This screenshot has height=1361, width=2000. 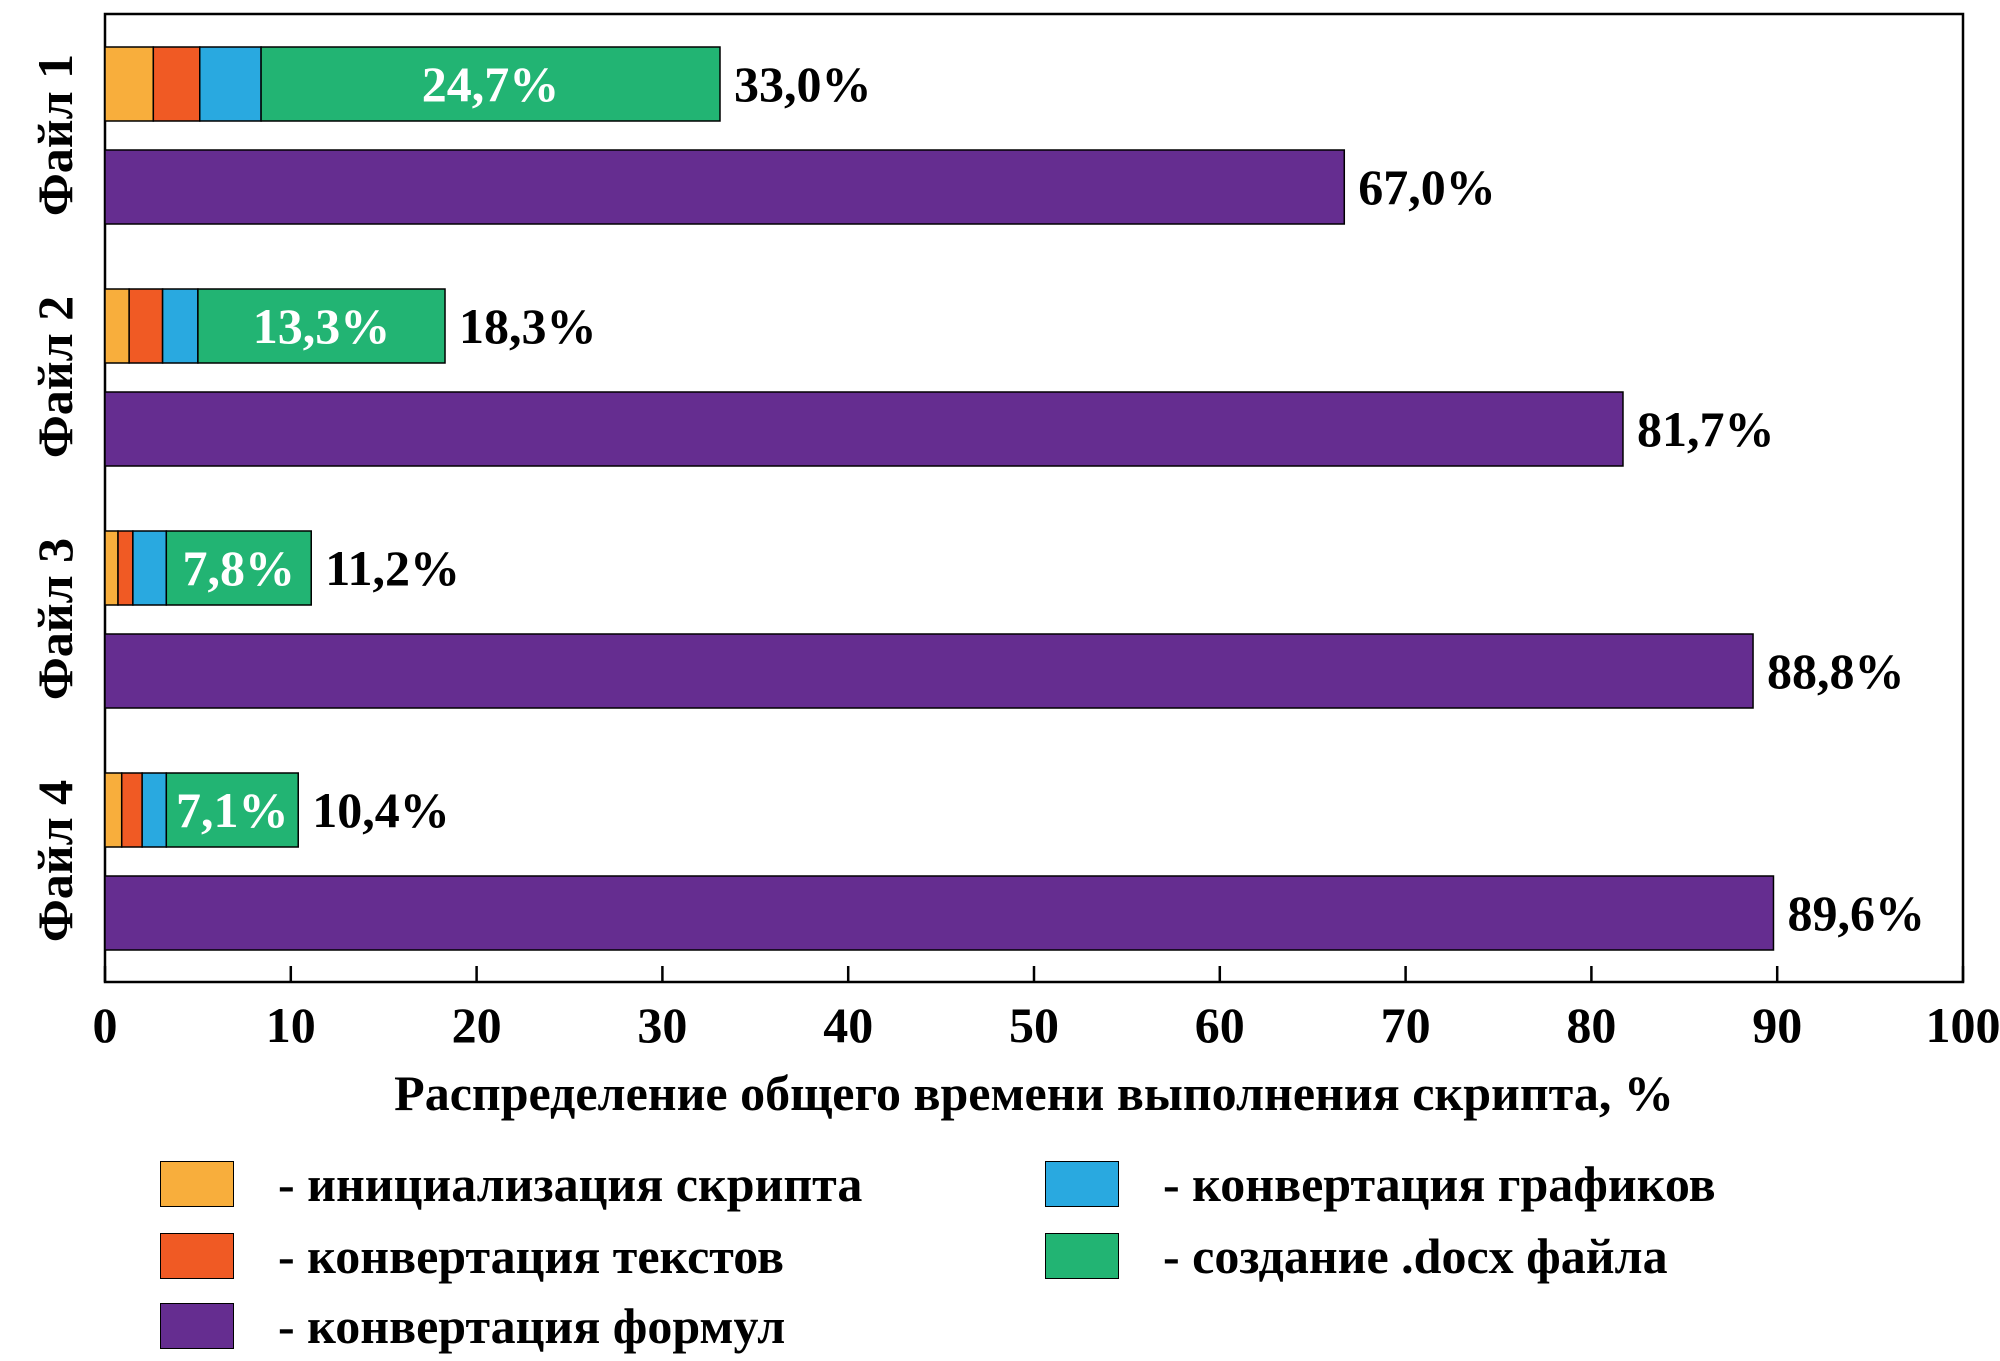 I want to click on x-tick-label: 90, so click(x=1777, y=1025).